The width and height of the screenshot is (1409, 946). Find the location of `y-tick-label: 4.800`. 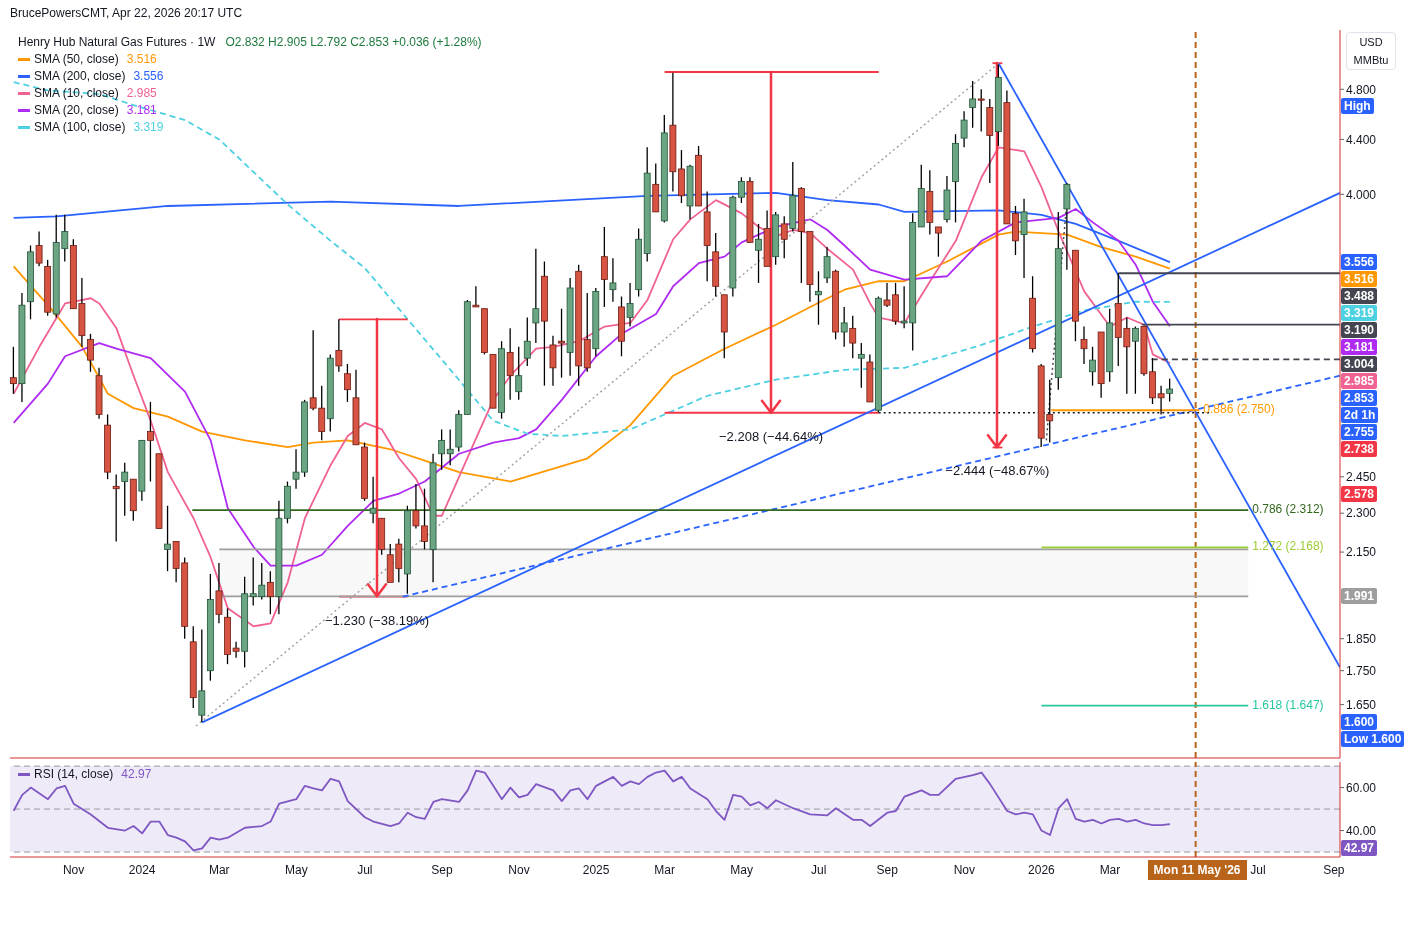

y-tick-label: 4.800 is located at coordinates (1361, 89).